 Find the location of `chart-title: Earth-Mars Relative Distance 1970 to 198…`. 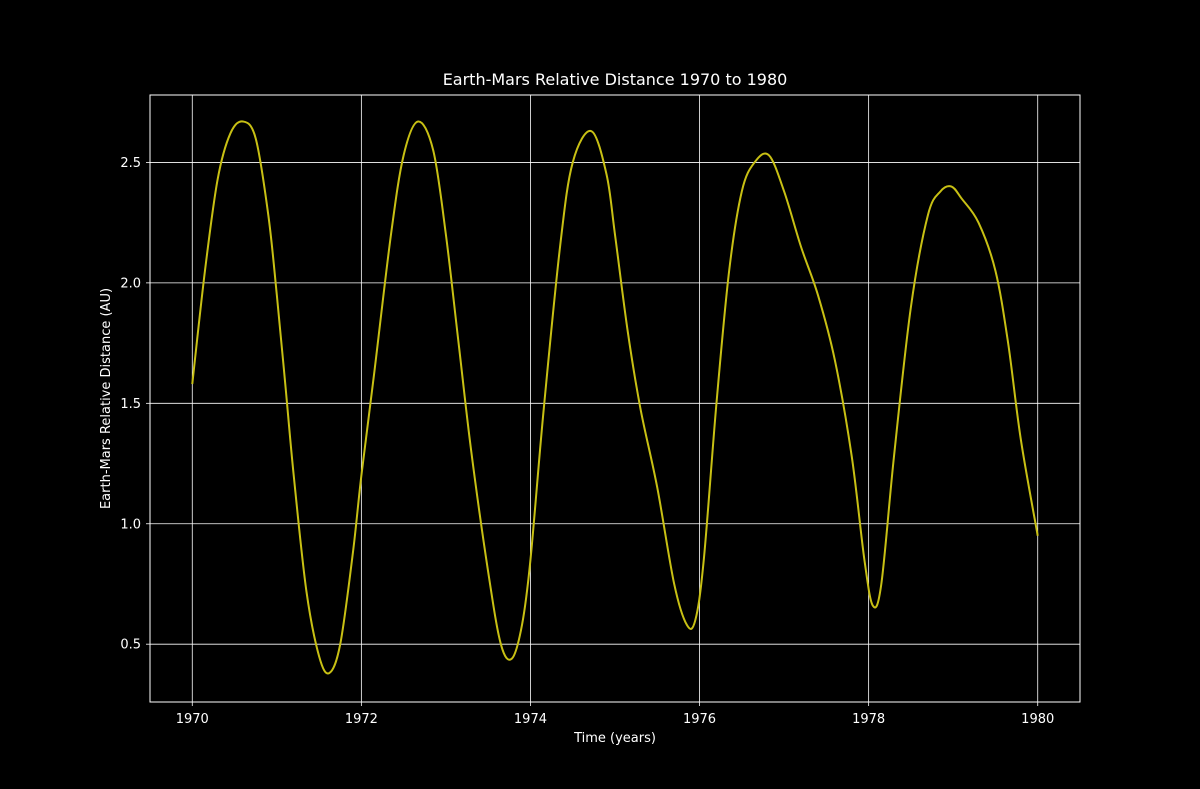

chart-title: Earth-Mars Relative Distance 1970 to 198… is located at coordinates (615, 79).